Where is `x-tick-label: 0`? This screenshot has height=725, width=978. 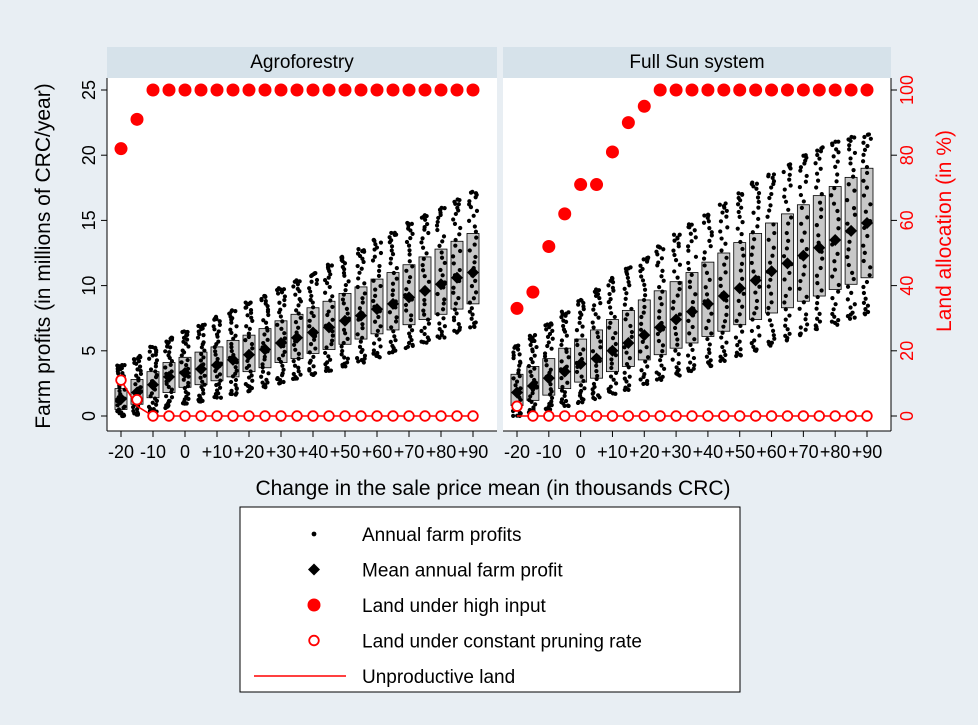 x-tick-label: 0 is located at coordinates (581, 452).